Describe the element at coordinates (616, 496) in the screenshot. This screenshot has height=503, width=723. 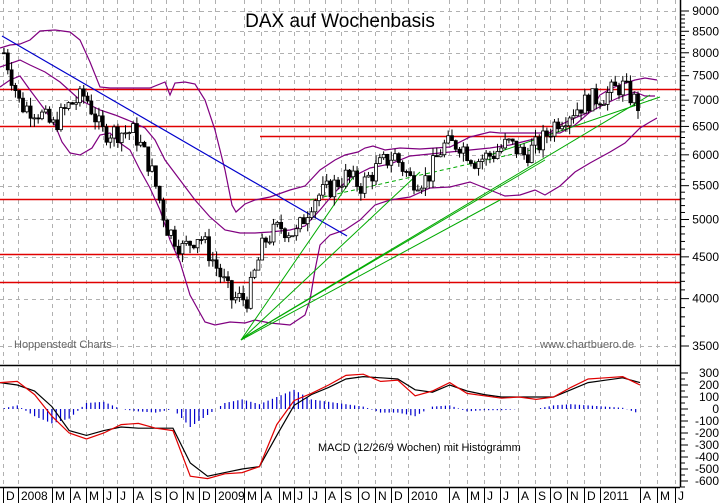
I see `month-label: 2011` at that location.